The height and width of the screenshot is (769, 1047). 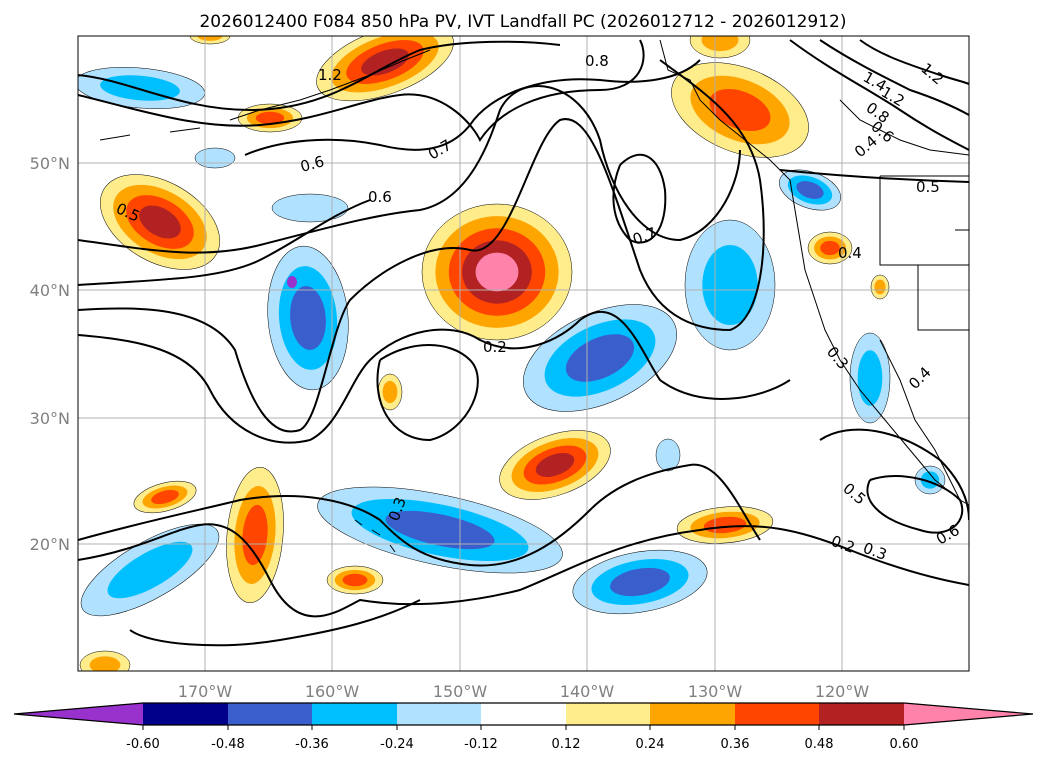 What do you see at coordinates (735, 744) in the screenshot?
I see `colorbar-label: 0.36` at bounding box center [735, 744].